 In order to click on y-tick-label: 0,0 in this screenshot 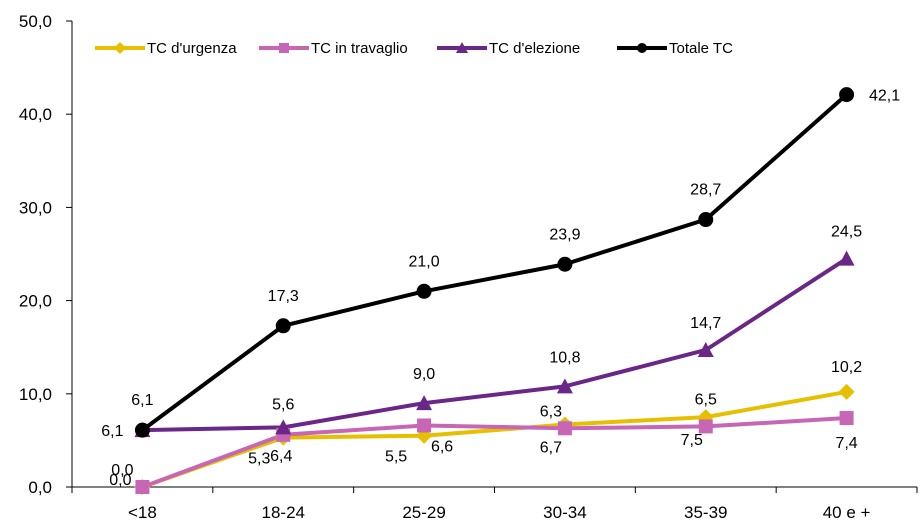, I will do `click(40, 487)`.